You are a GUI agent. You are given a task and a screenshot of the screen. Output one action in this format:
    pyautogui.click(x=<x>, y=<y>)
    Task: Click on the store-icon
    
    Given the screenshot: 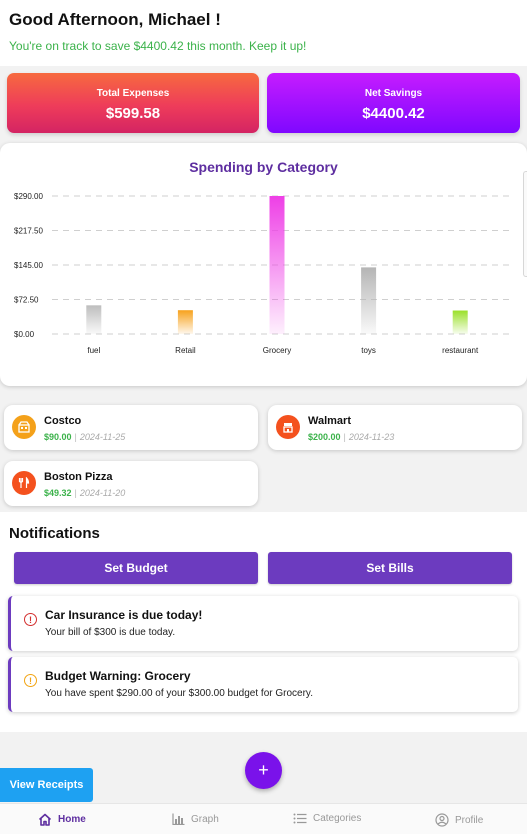 What is the action you would take?
    pyautogui.click(x=24, y=427)
    